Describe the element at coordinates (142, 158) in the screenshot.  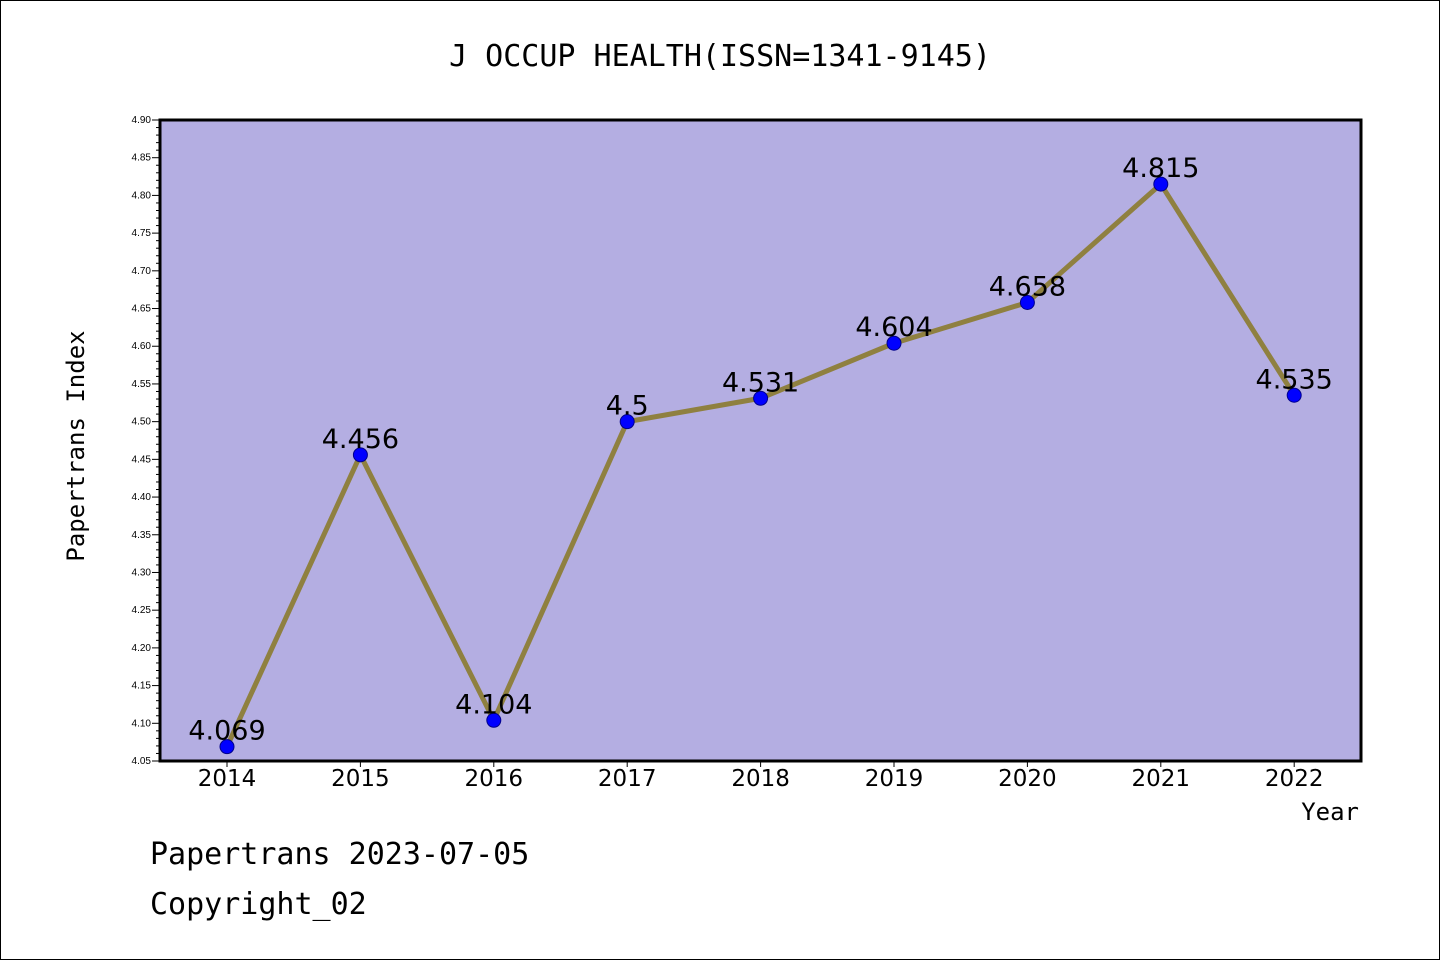
I see `y-tick-label: 4.85` at that location.